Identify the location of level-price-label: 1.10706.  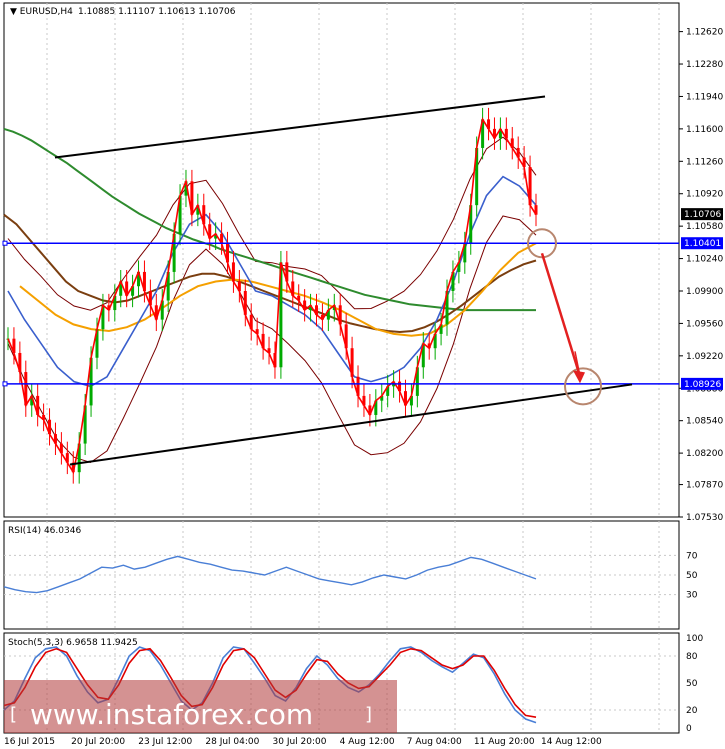
(702, 215).